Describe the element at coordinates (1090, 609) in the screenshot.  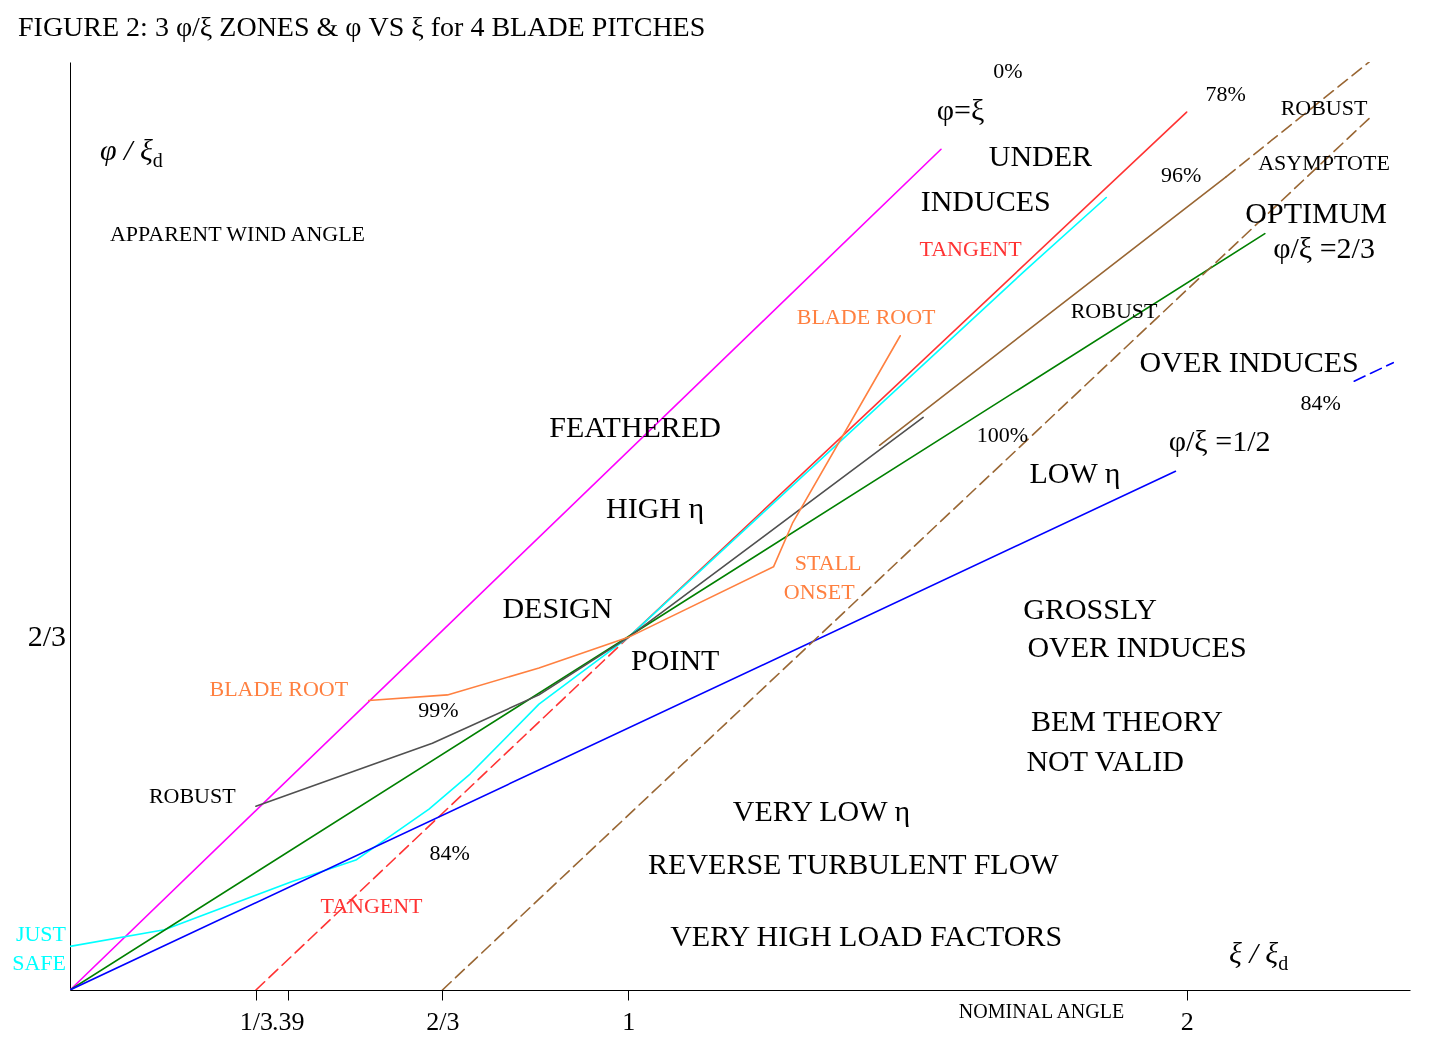
I see `annotation: GROSSLY` at that location.